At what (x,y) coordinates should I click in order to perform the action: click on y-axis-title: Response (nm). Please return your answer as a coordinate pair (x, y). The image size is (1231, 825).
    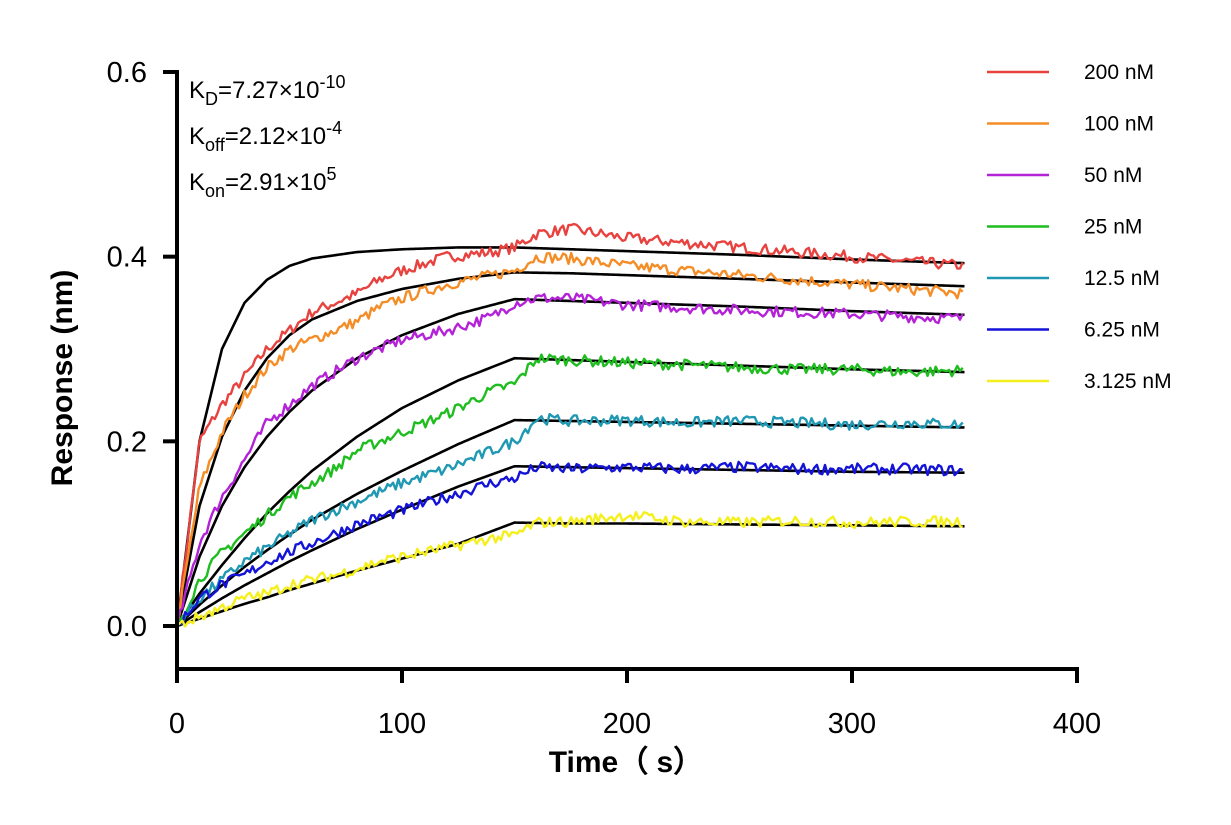
    Looking at the image, I should click on (62, 378).